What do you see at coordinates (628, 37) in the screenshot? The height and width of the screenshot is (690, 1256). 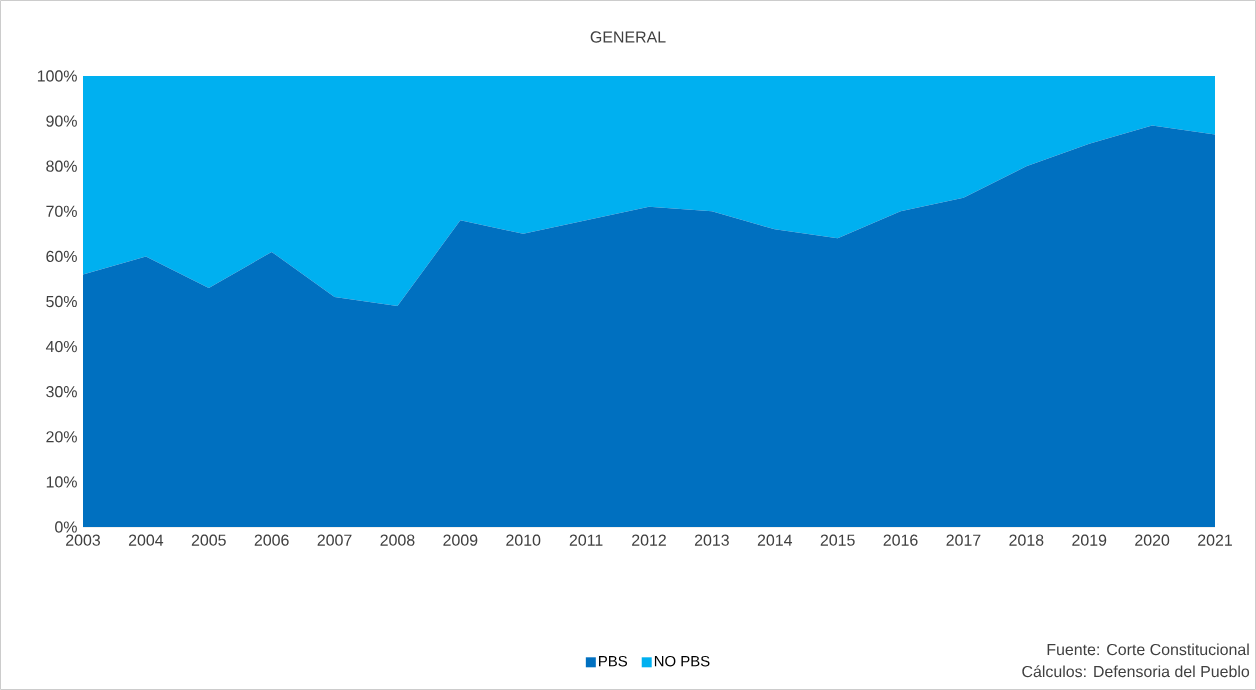 I see `chart-title: GENERAL` at bounding box center [628, 37].